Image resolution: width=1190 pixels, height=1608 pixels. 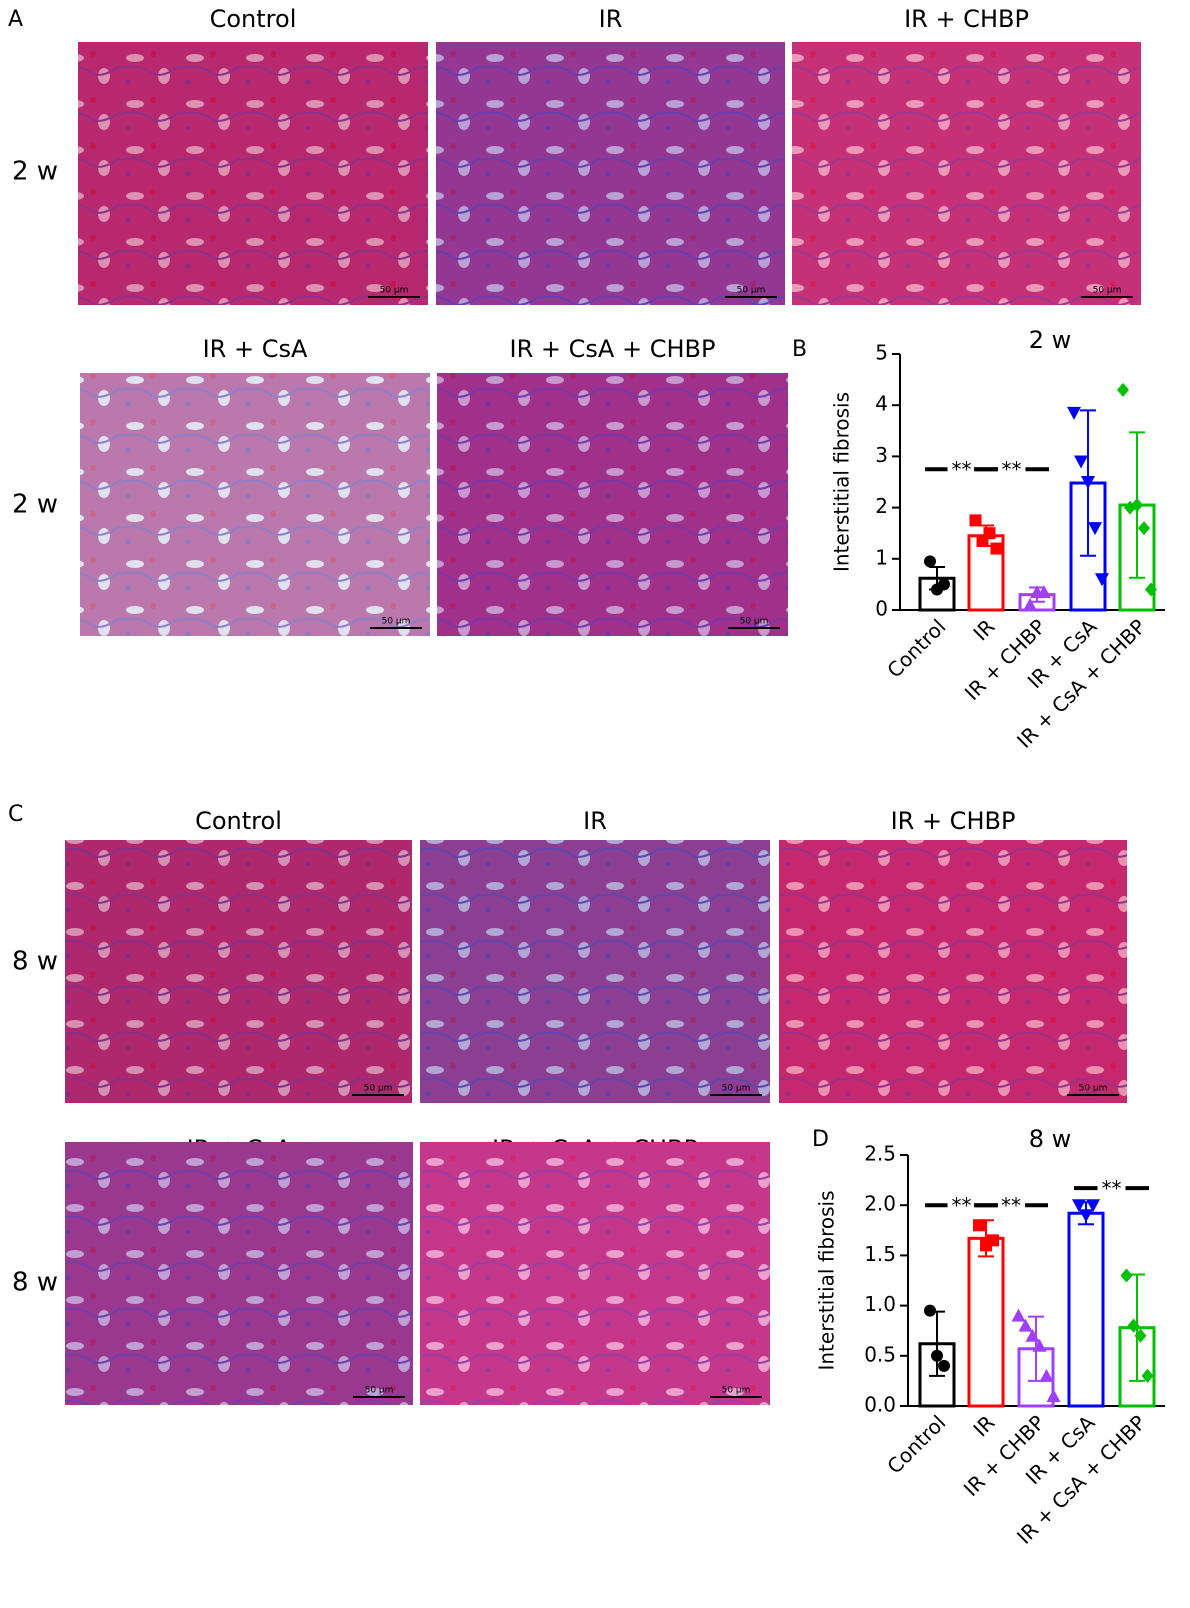 What do you see at coordinates (881, 353) in the screenshot?
I see `y-tick-label: 5` at bounding box center [881, 353].